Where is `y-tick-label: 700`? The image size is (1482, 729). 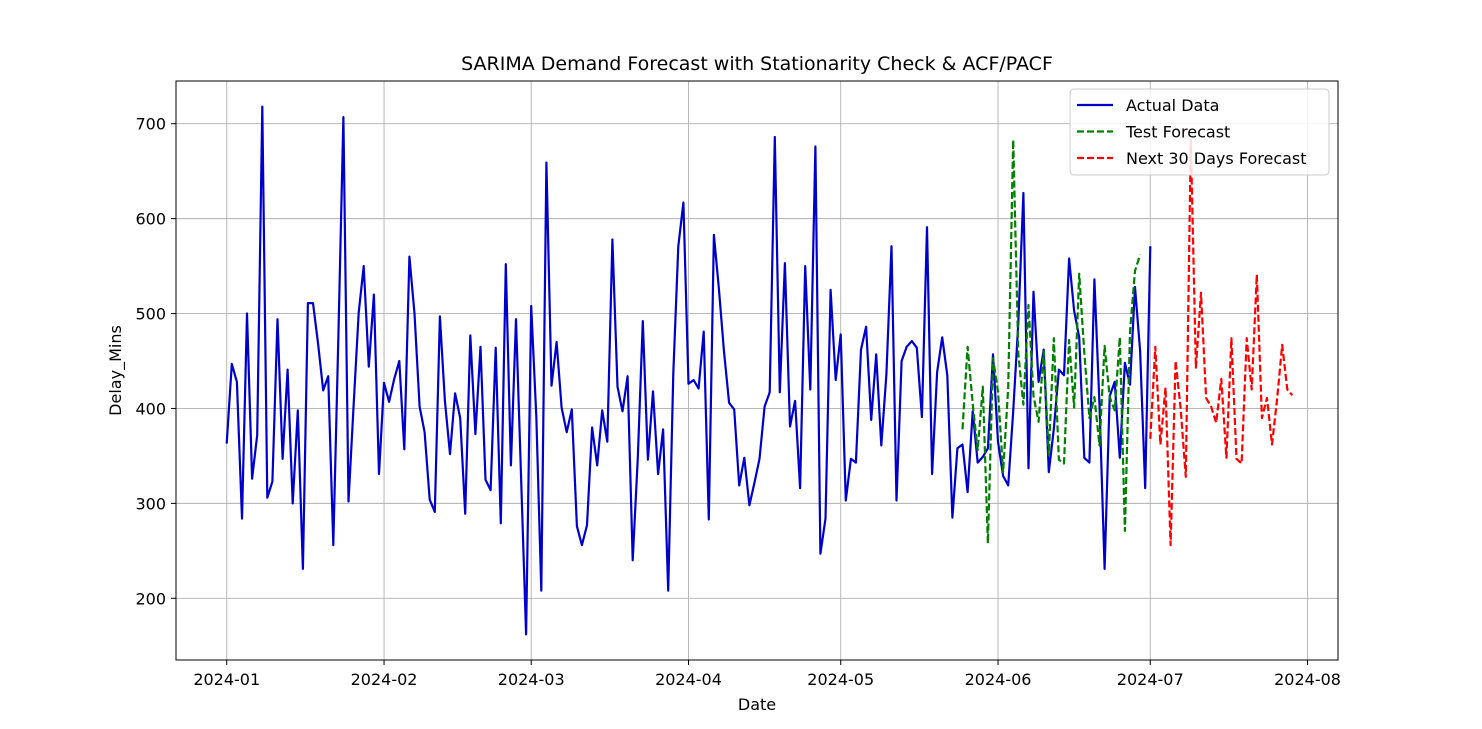
y-tick-label: 700 is located at coordinates (150, 124).